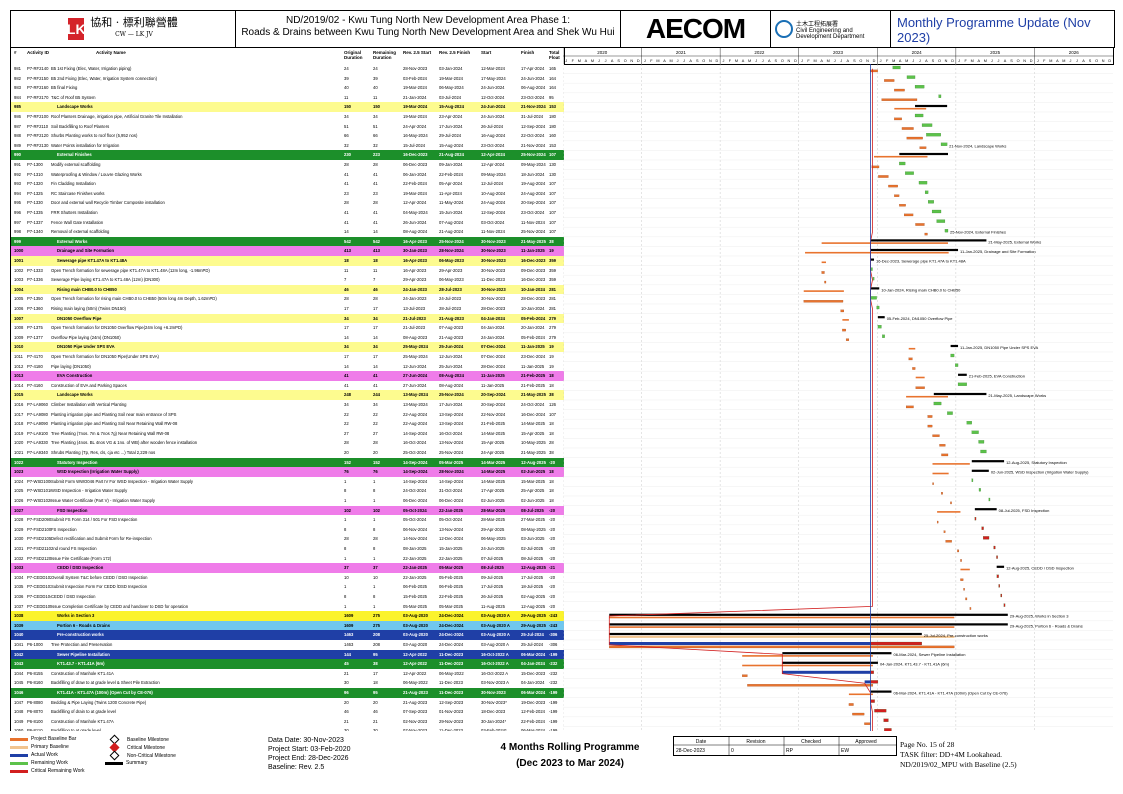  Describe the element at coordinates (495, 616) in the screenshot. I see `cell-s: 03-Aug-2020 A` at that location.